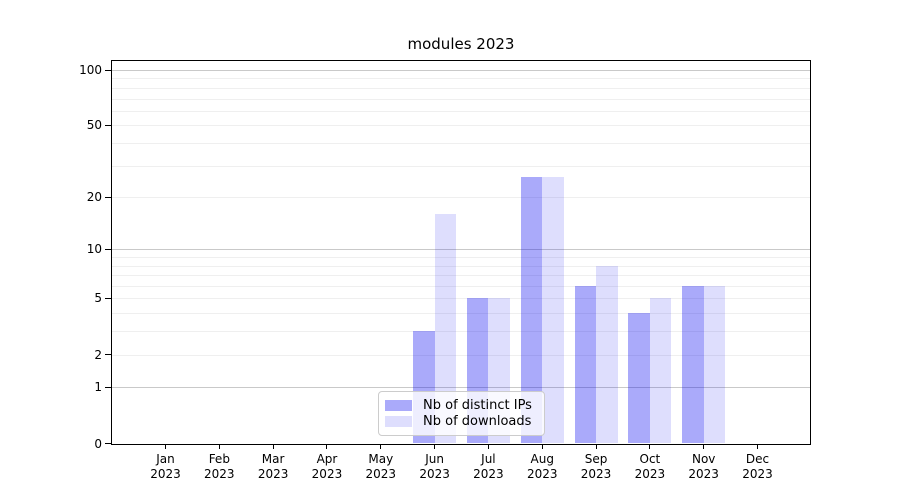  I want to click on x-tick-label: Oct 2023, so click(650, 467).